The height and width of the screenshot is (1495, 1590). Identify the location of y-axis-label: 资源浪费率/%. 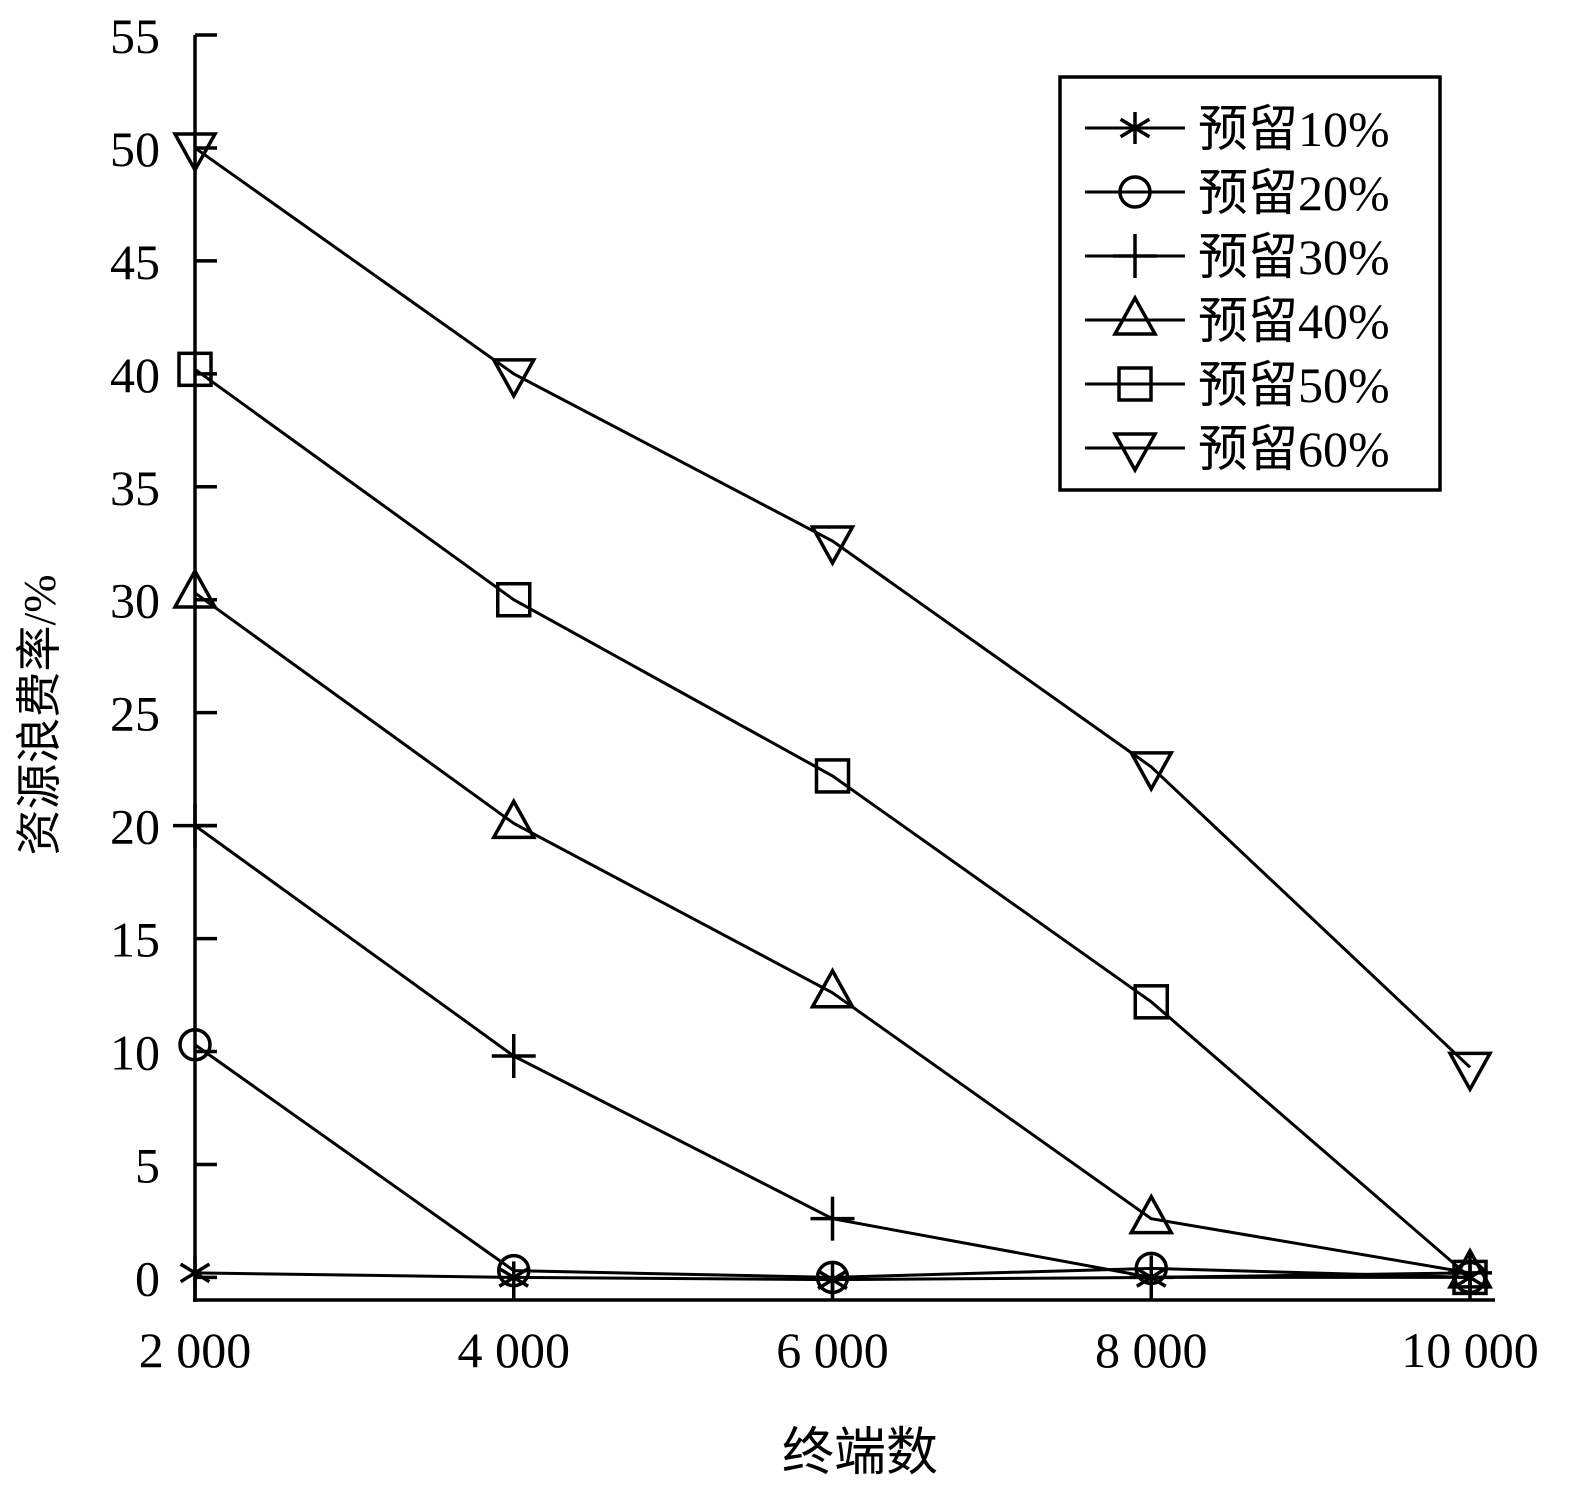
(39, 714).